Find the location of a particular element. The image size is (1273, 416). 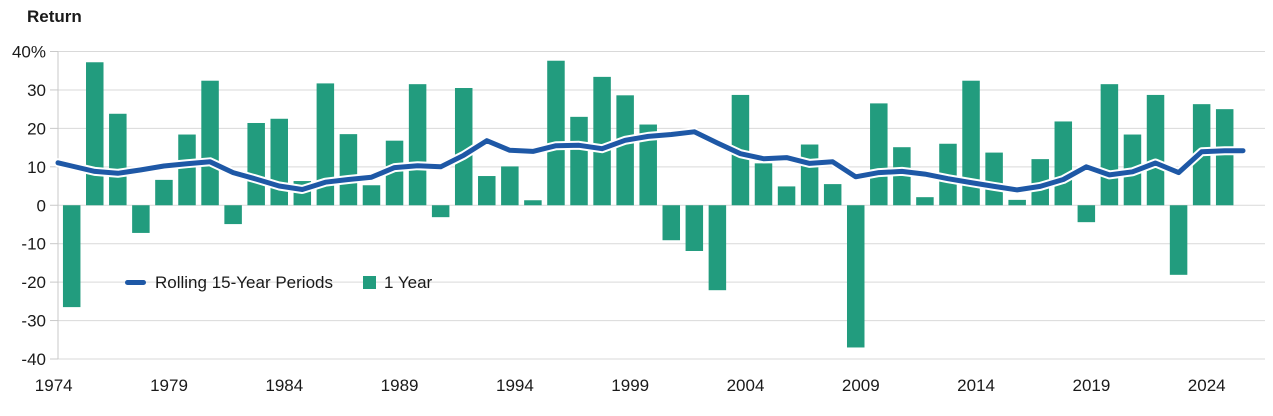

bar-1991 is located at coordinates (463, 147).